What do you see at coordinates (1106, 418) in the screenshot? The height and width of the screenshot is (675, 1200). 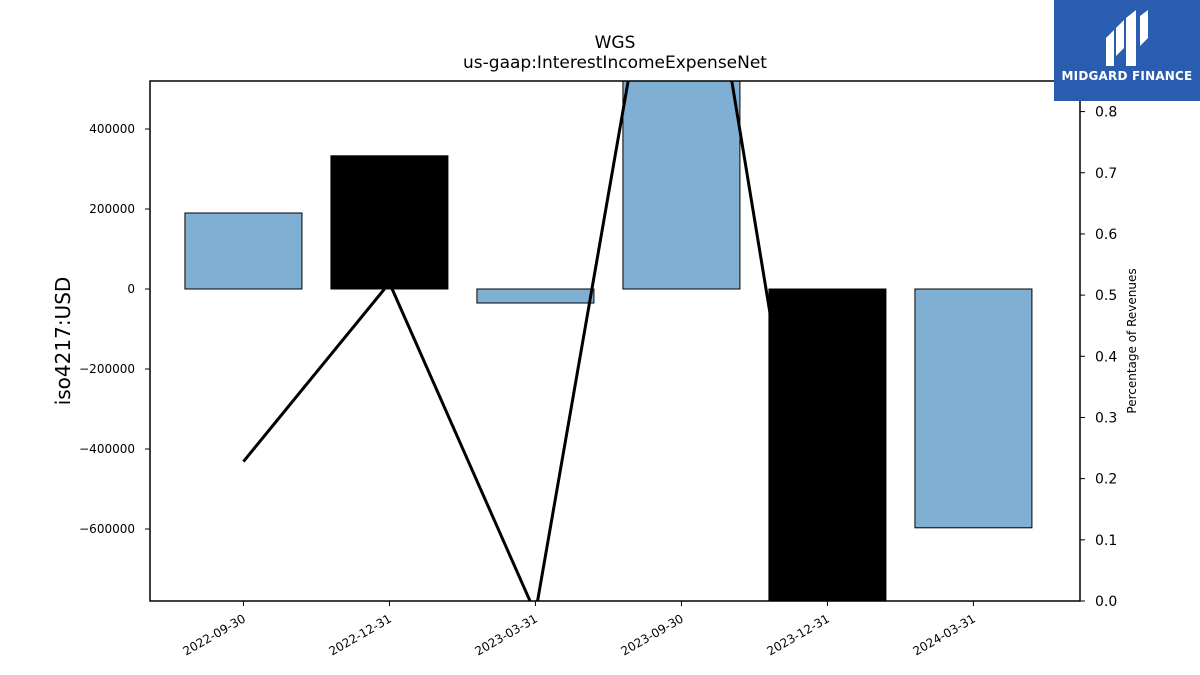 I see `y2-tick-label: 0.3` at bounding box center [1106, 418].